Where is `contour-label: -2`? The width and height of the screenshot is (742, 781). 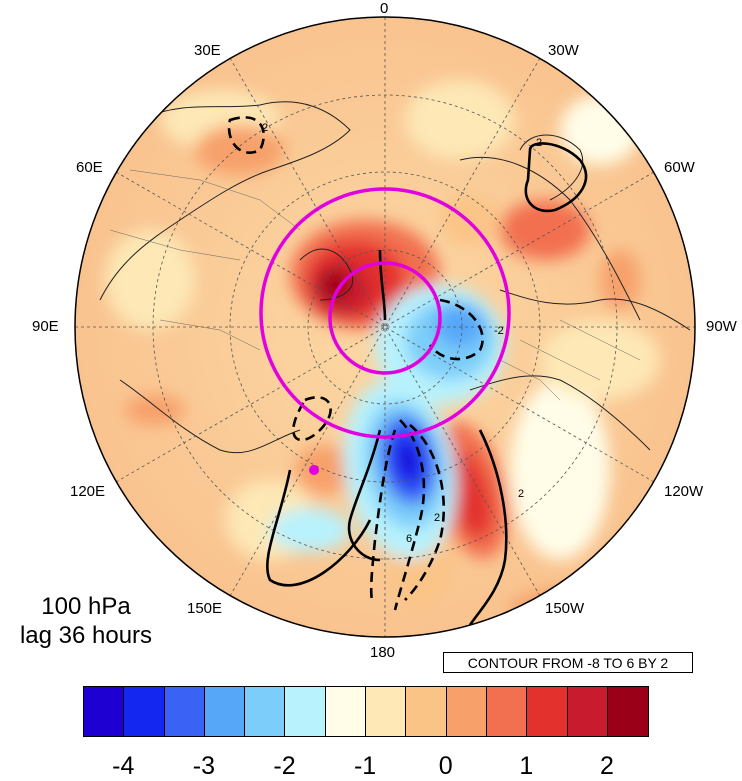
contour-label: -2 is located at coordinates (499, 331).